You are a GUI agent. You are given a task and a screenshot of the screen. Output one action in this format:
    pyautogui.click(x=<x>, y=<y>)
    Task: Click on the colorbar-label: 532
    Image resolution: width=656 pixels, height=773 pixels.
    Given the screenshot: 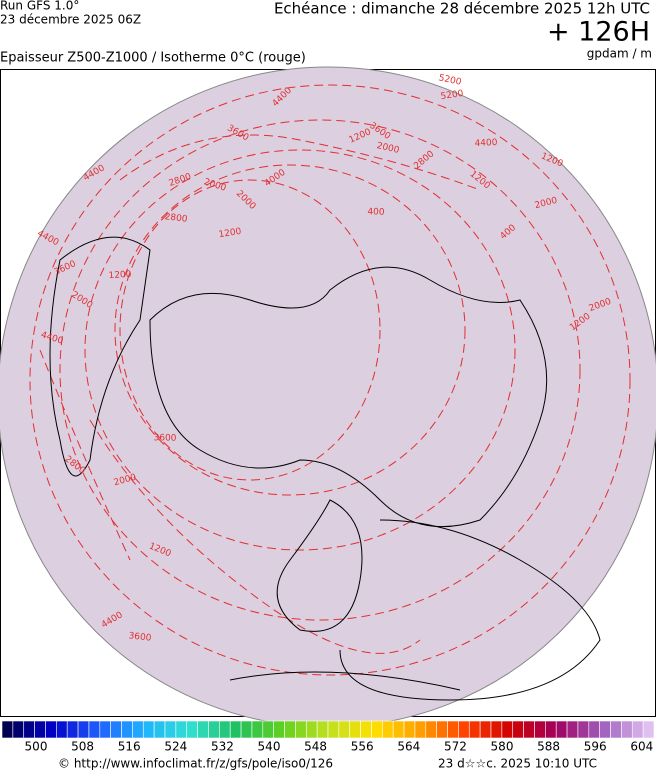 What is the action you would take?
    pyautogui.click(x=222, y=747)
    